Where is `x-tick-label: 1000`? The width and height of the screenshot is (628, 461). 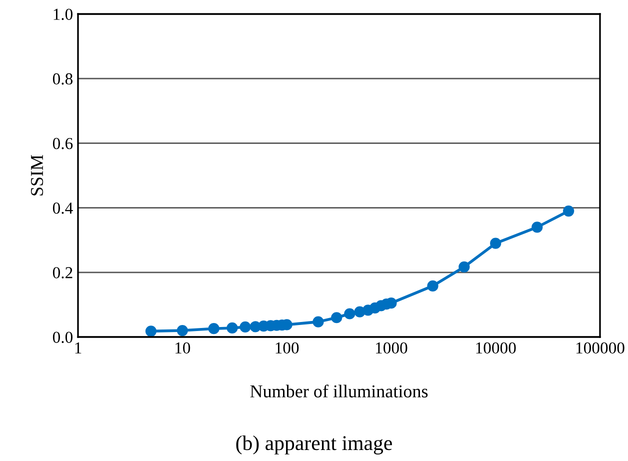 x-tick-label: 1000 is located at coordinates (392, 348).